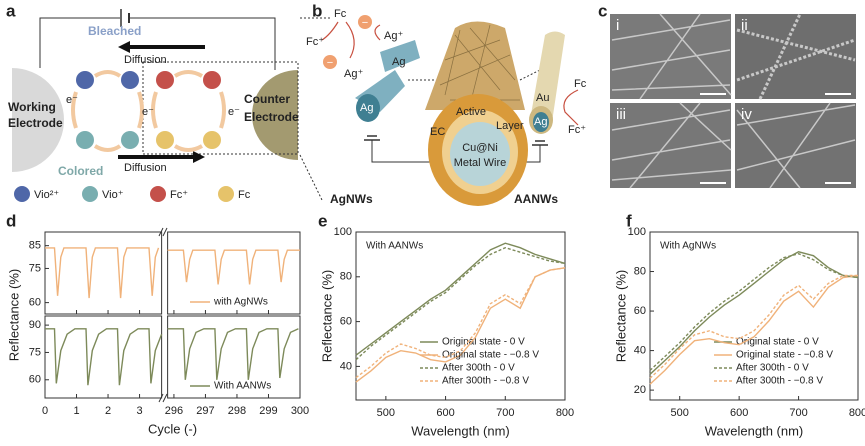  What do you see at coordinates (271, 117) in the screenshot?
I see `label: Electrode` at bounding box center [271, 117].